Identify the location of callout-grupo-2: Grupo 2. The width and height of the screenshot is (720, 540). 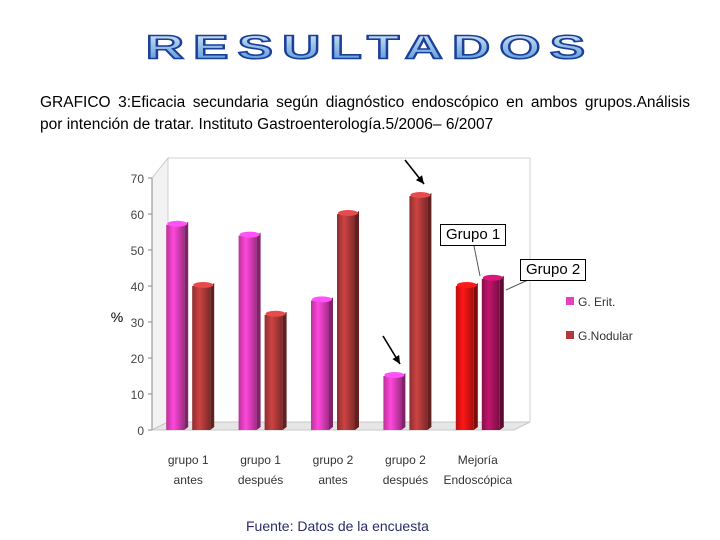
(553, 270).